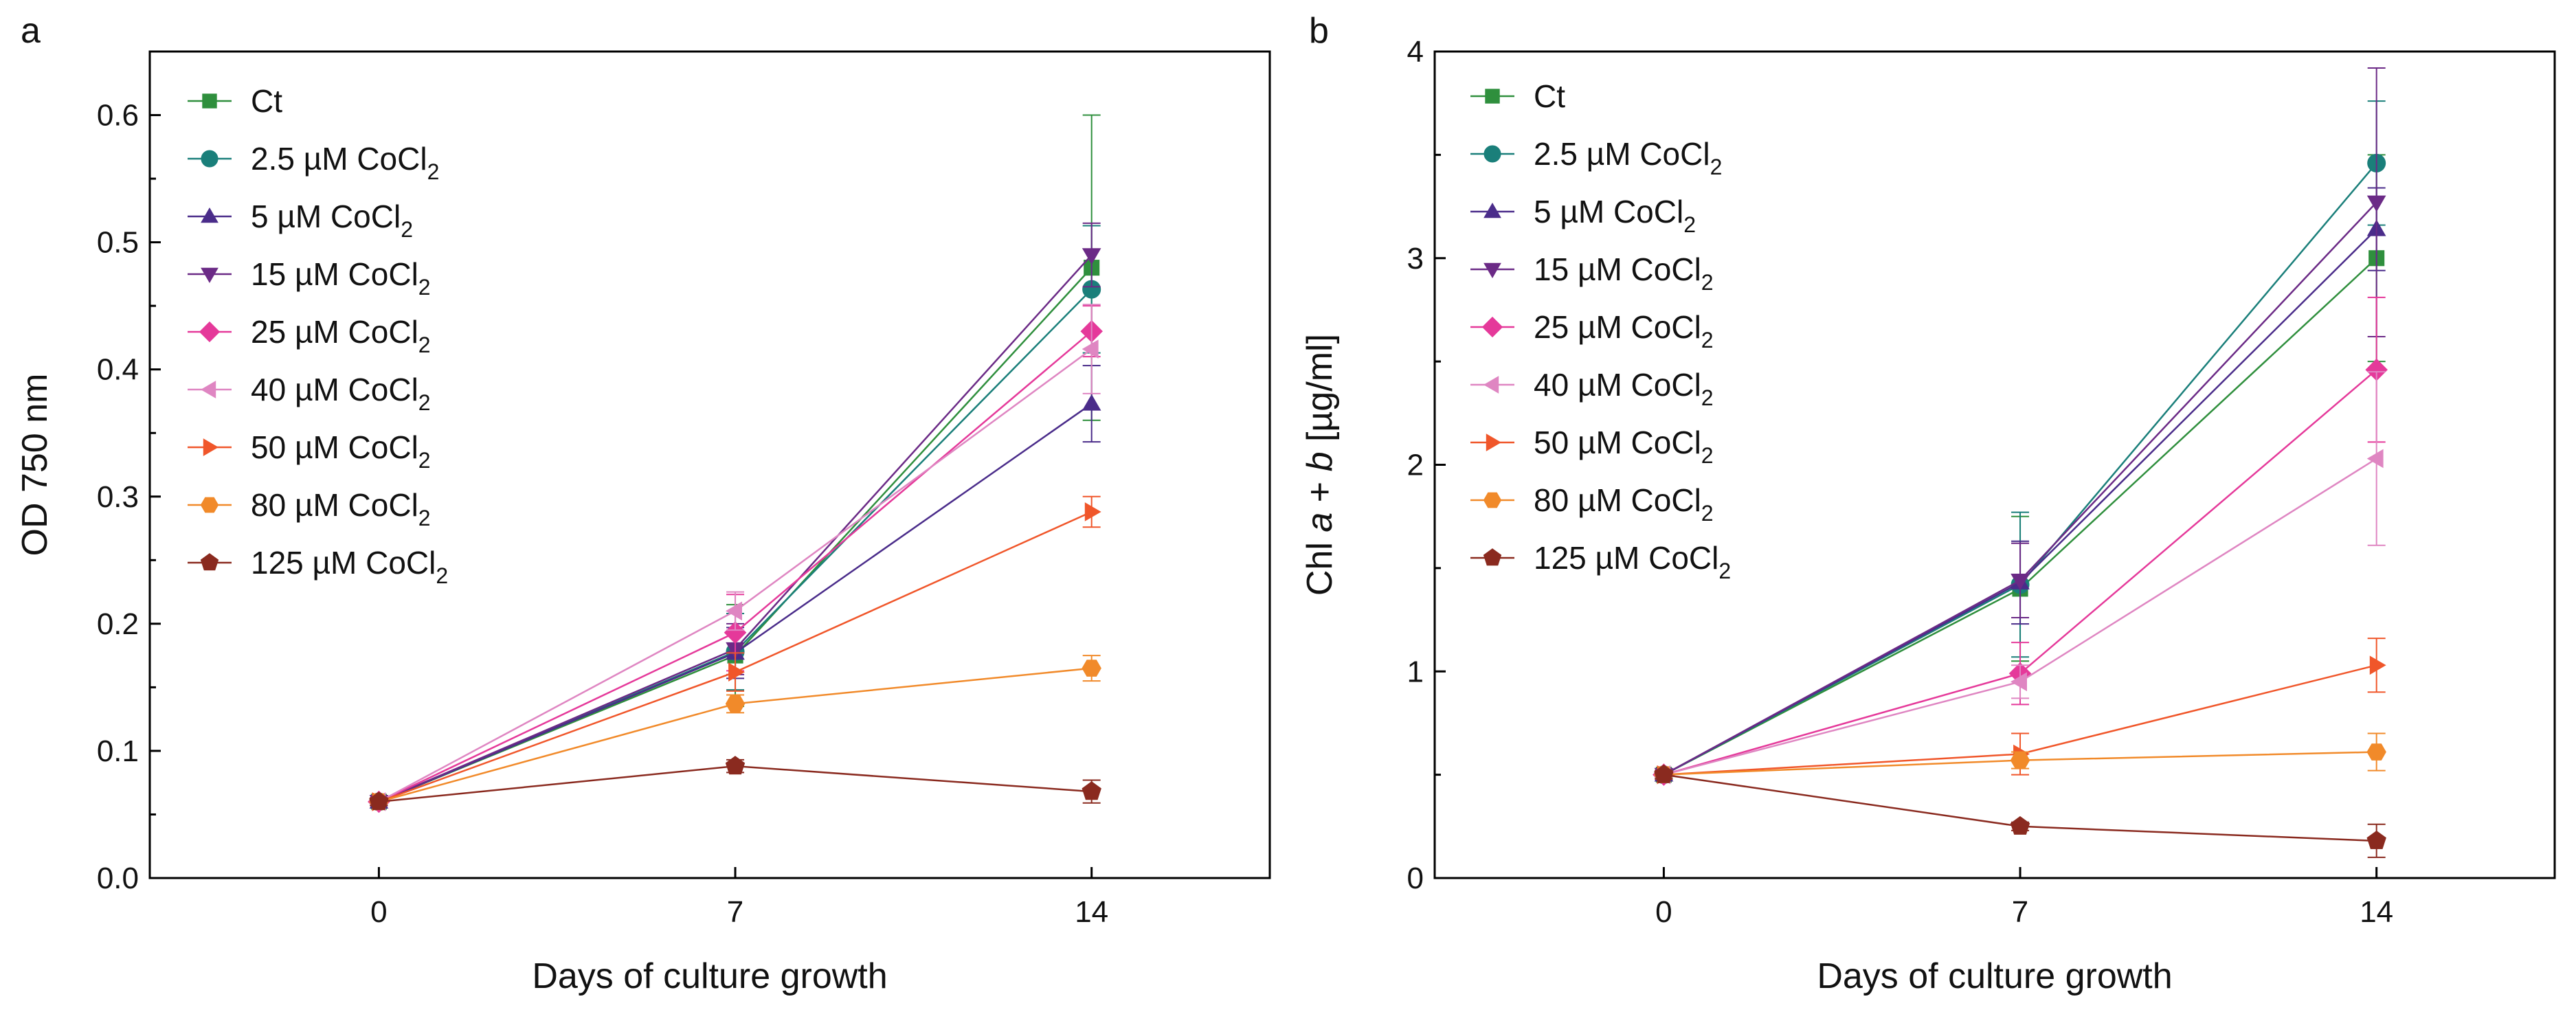 This screenshot has width=2576, height=1023. I want to click on panel-label: b, so click(1319, 31).